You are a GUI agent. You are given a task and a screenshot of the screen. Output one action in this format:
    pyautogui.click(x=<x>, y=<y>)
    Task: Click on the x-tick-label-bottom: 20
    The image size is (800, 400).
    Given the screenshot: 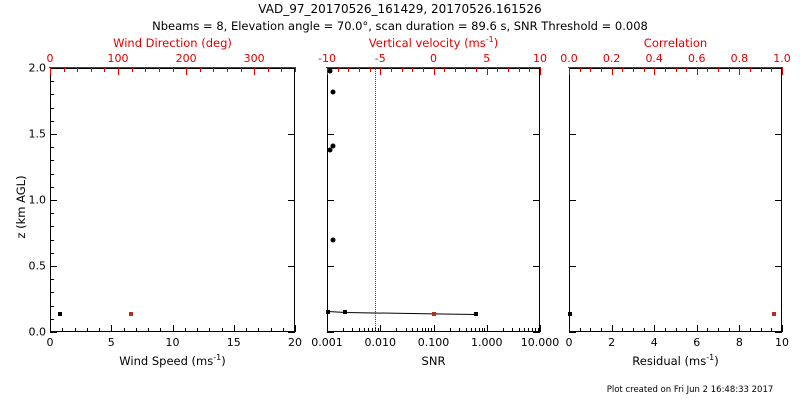 What is the action you would take?
    pyautogui.click(x=295, y=342)
    